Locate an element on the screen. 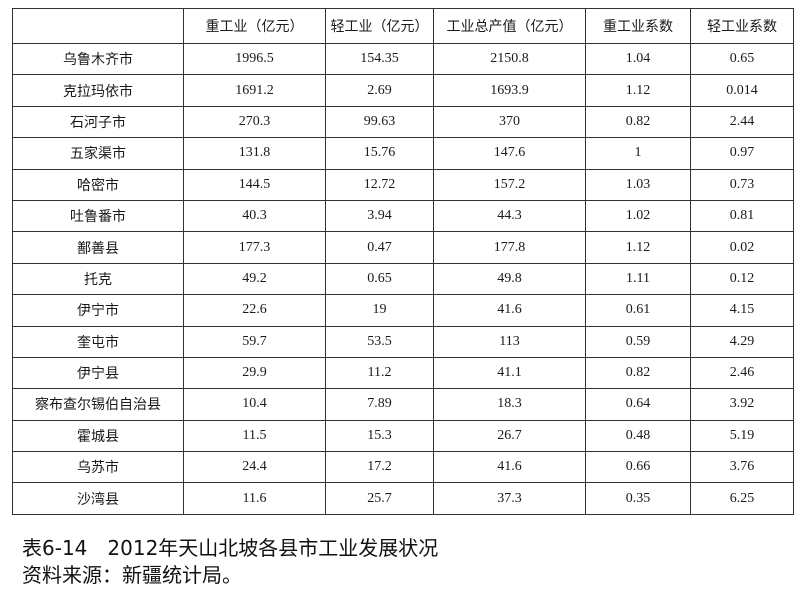 The image size is (800, 591). value-cell: 0.35 is located at coordinates (638, 498).